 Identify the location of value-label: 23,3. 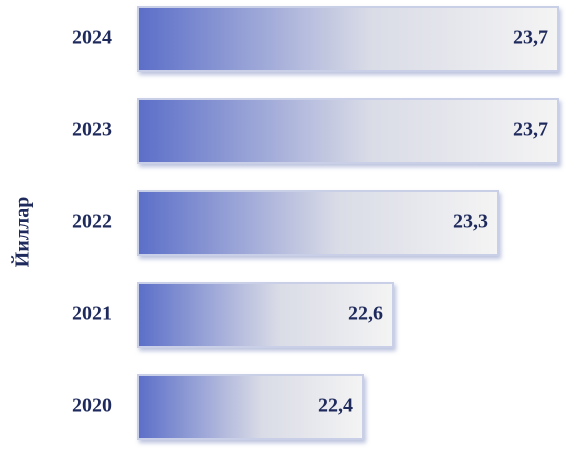
(470, 222).